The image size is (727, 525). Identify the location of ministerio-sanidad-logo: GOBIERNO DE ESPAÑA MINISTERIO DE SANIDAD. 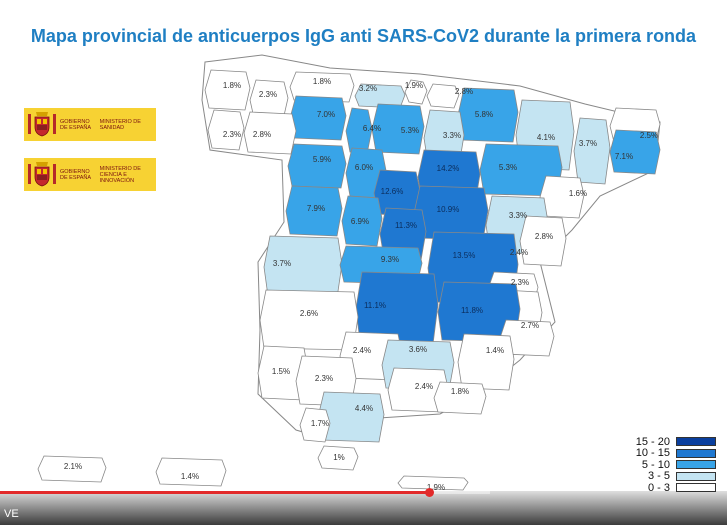
(90, 124).